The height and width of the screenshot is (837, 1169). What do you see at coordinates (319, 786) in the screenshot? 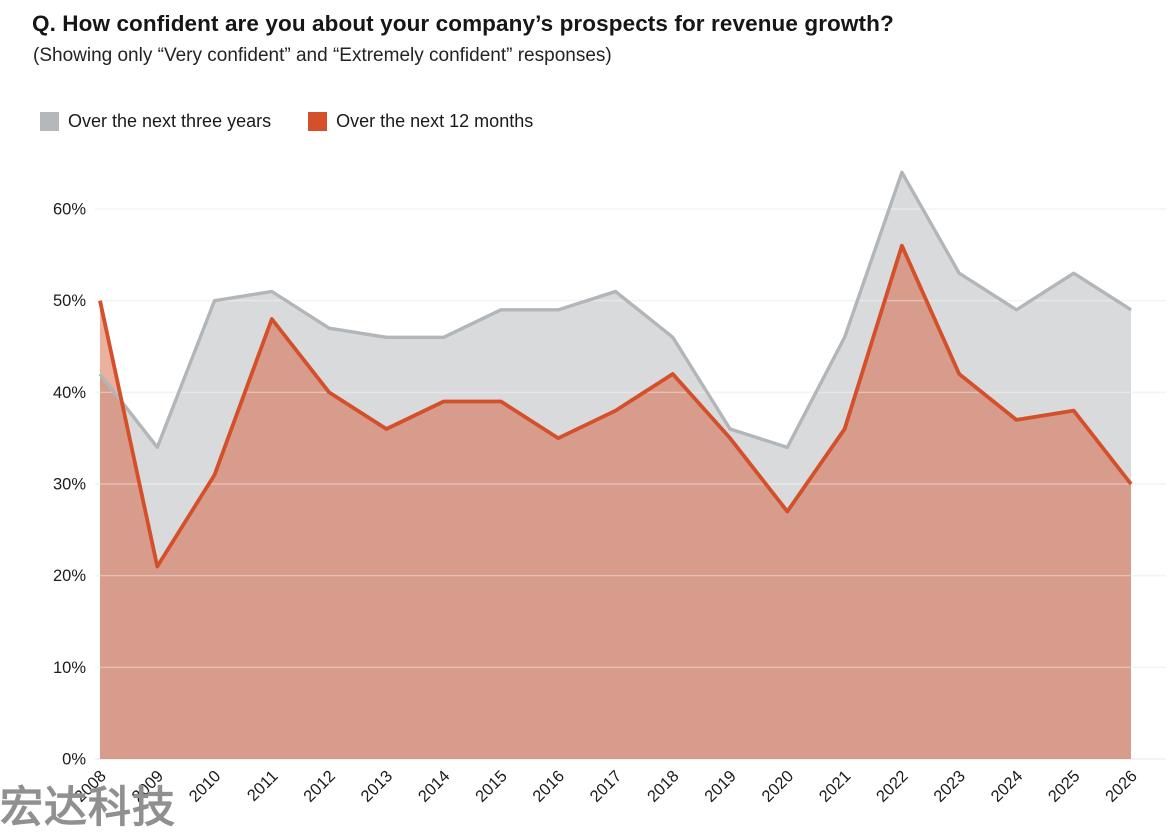
I see `x-axis-label: 2012` at bounding box center [319, 786].